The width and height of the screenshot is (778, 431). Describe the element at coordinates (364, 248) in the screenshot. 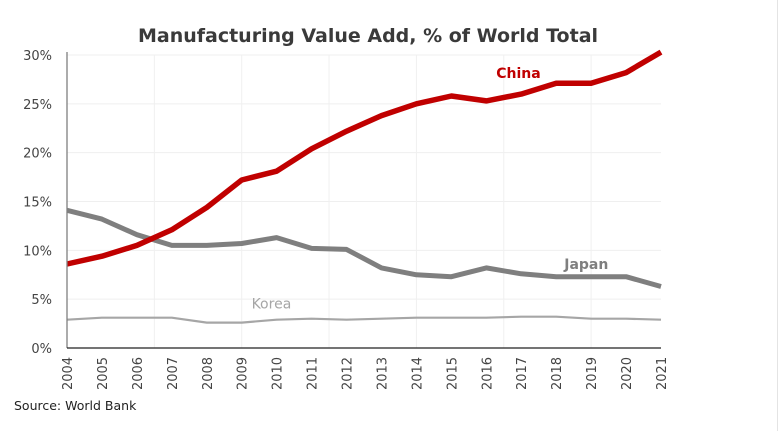

I see `series-line-japan` at that location.